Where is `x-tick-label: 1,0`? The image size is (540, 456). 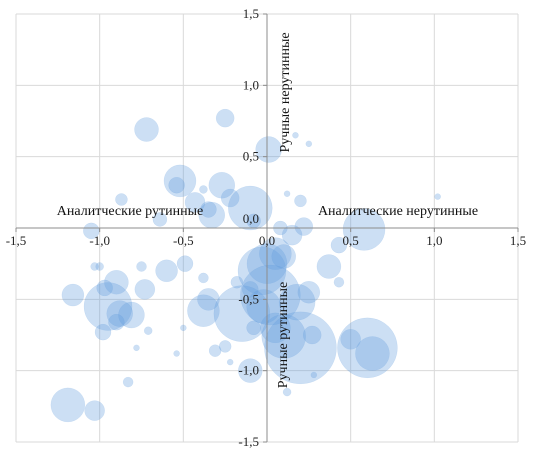
x-tick-label: 1,0 is located at coordinates (434, 240).